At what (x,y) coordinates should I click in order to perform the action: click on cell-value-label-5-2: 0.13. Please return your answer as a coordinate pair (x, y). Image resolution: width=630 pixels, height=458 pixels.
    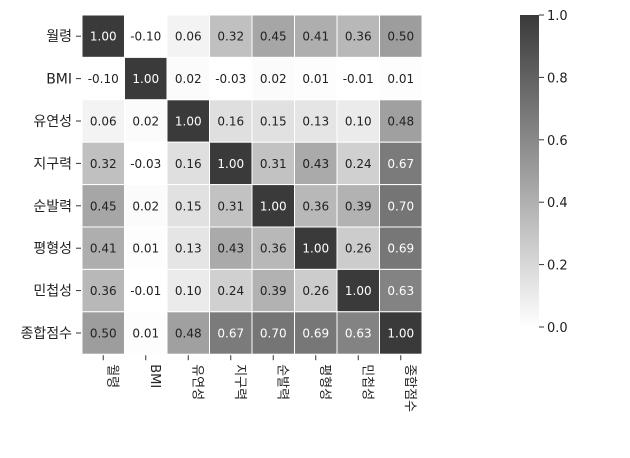
    Looking at the image, I should click on (188, 249).